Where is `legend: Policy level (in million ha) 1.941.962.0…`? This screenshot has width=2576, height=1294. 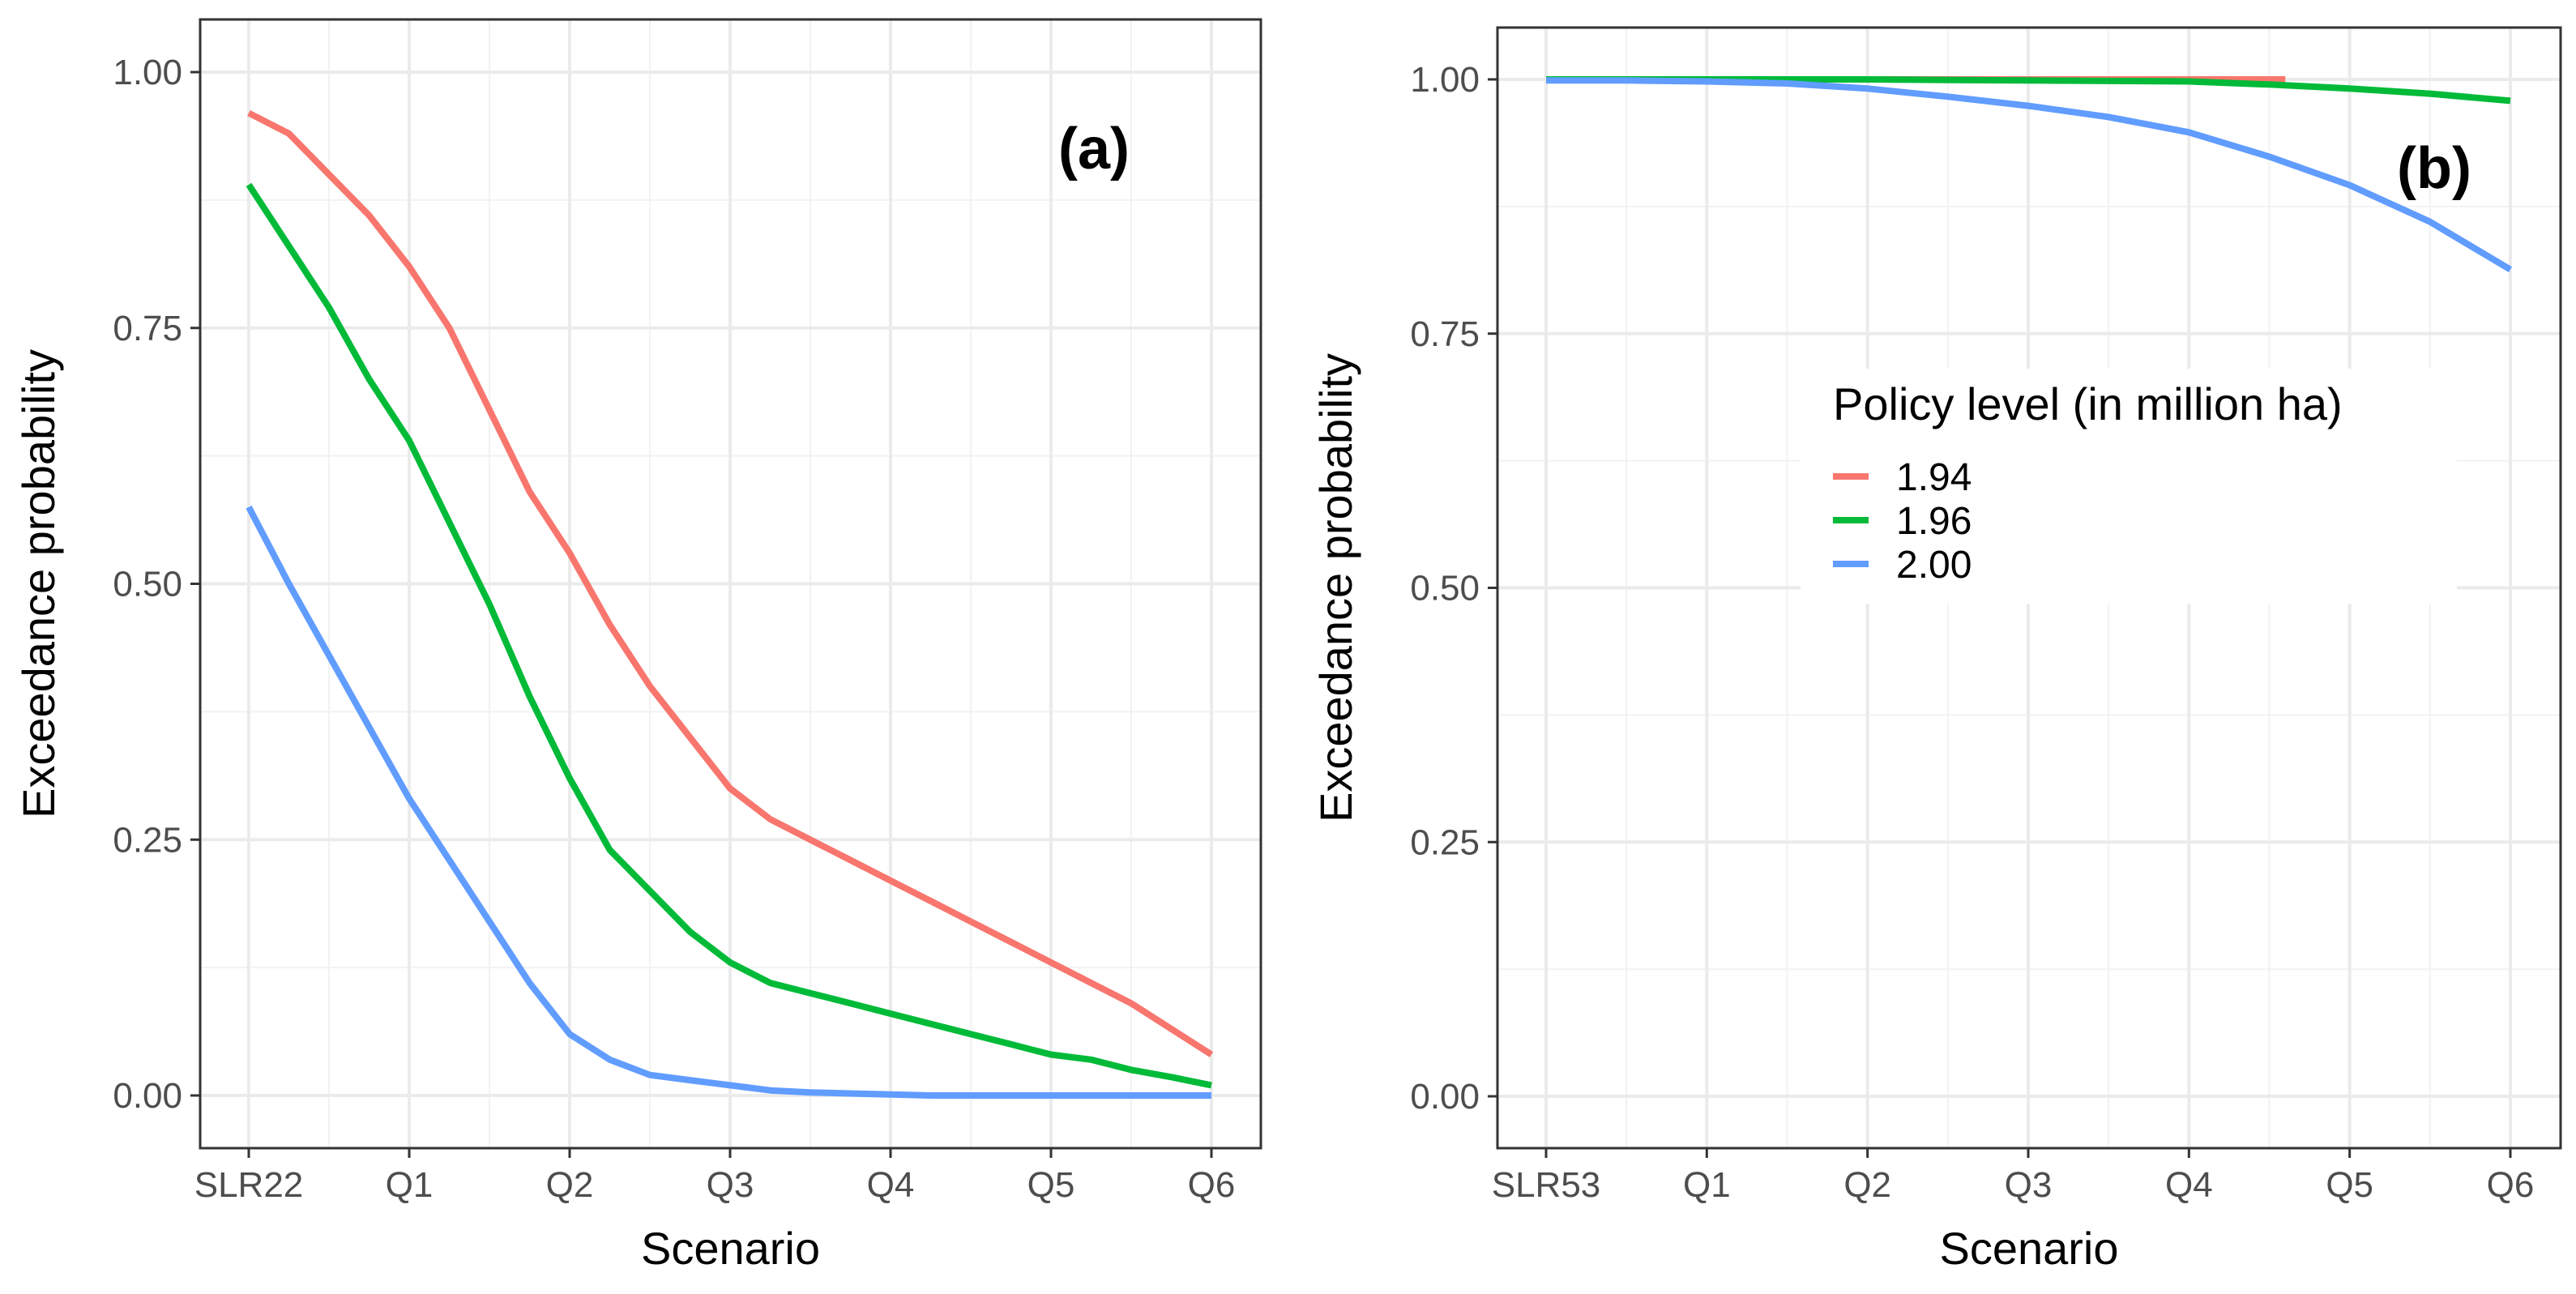
legend: Policy level (in million ha) 1.941.962.0… is located at coordinates (2129, 487).